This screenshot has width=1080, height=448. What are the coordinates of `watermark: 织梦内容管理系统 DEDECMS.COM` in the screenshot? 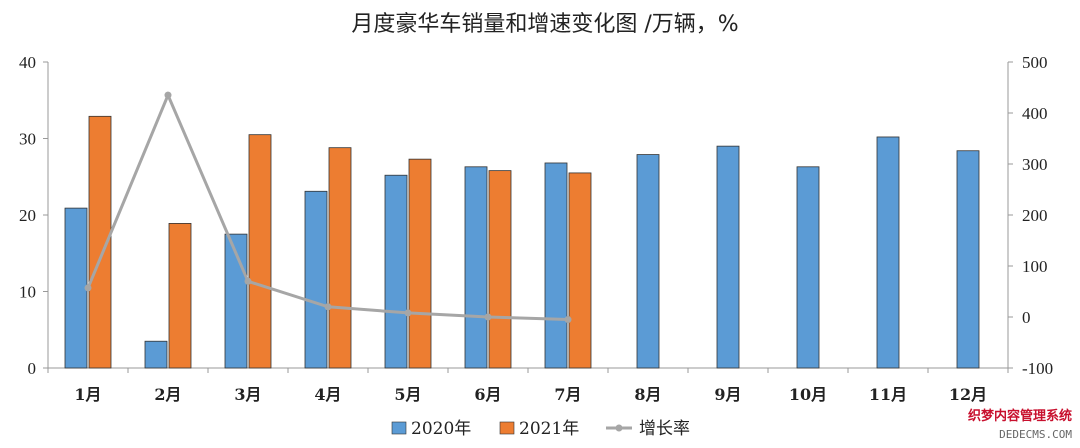 It's located at (1020, 424).